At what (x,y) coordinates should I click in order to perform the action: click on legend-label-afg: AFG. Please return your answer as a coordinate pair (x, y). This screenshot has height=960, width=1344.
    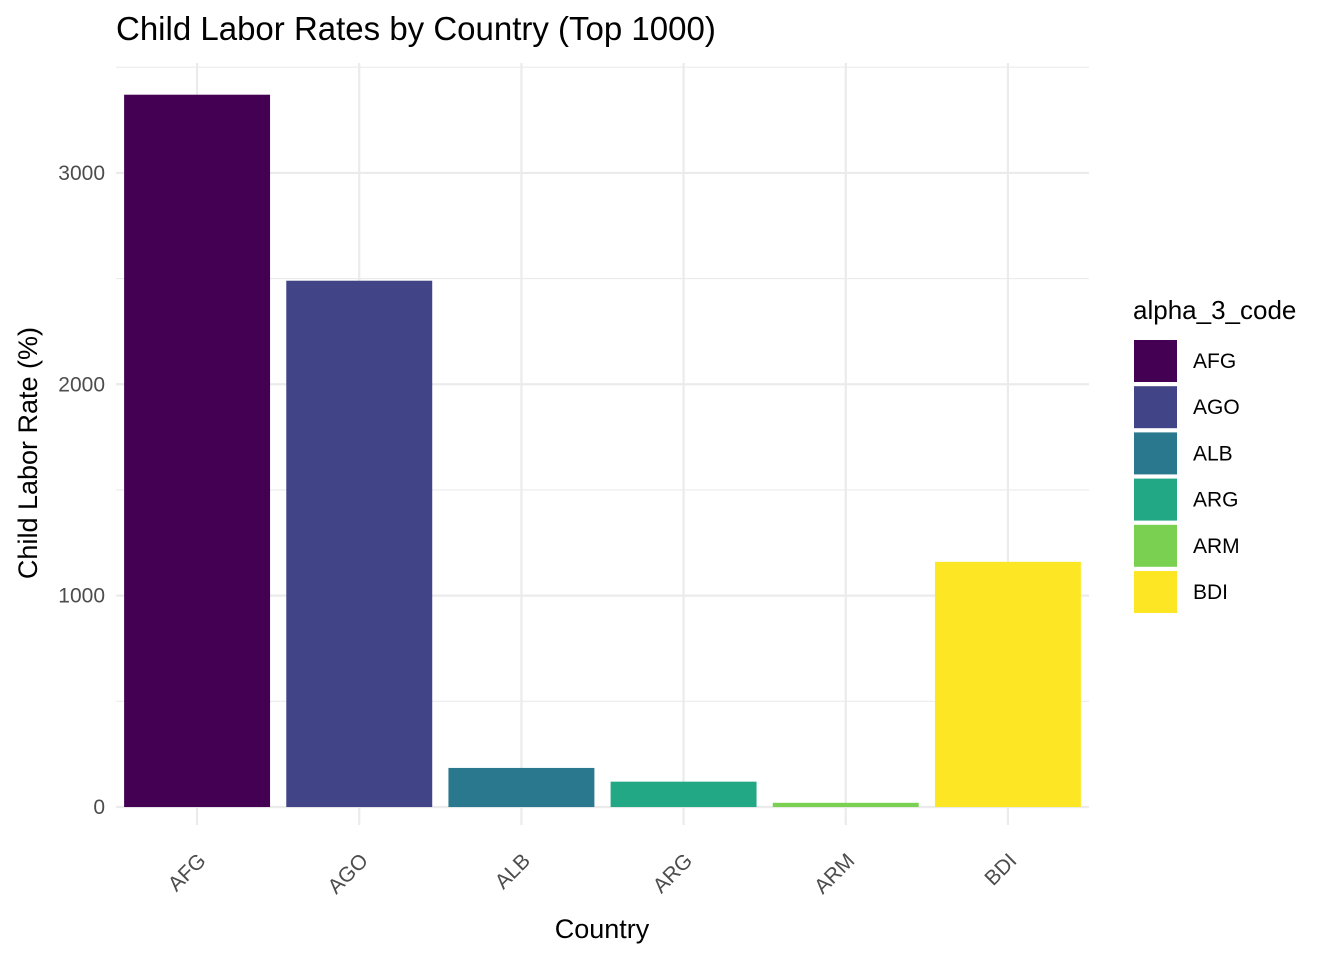
    Looking at the image, I should click on (1214, 361).